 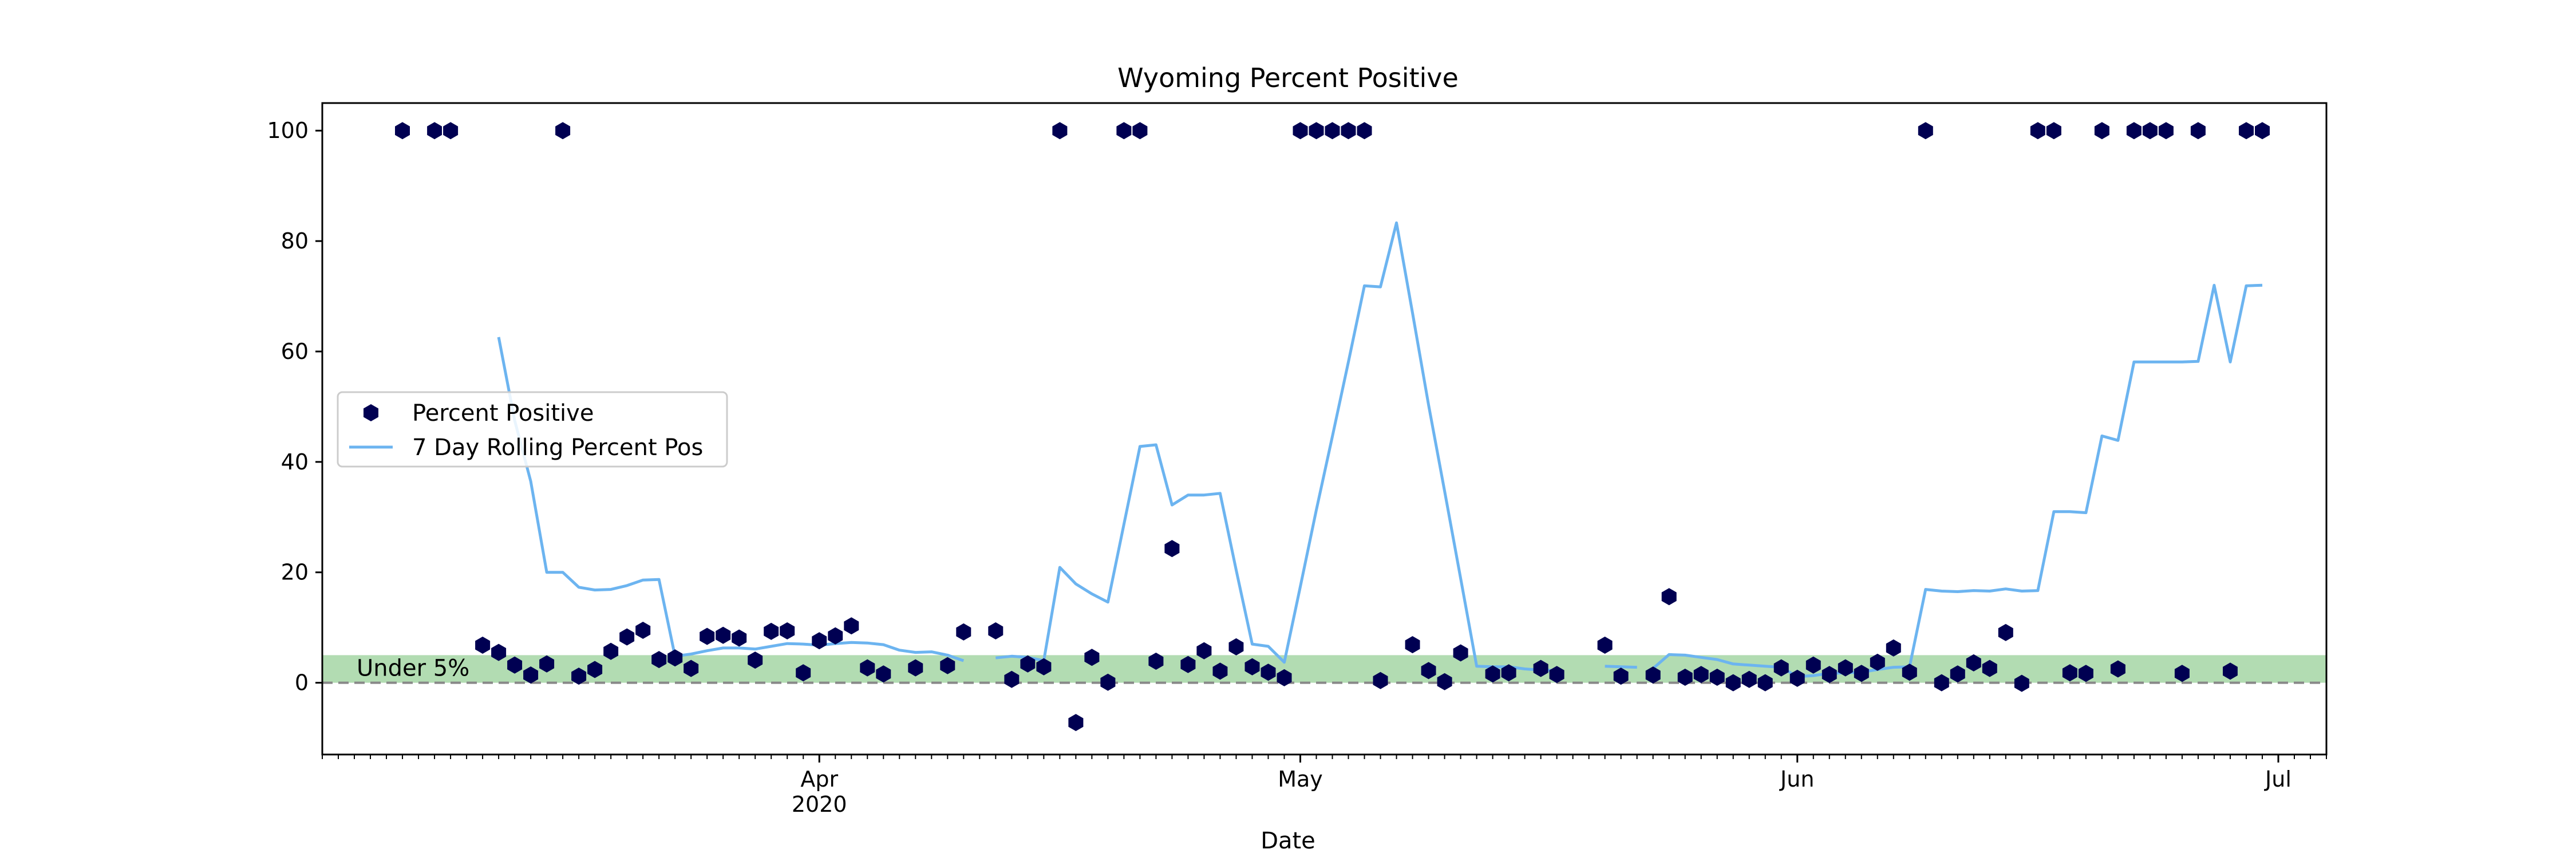 What do you see at coordinates (1796, 779) in the screenshot?
I see `x-tick-label-jun: Jun` at bounding box center [1796, 779].